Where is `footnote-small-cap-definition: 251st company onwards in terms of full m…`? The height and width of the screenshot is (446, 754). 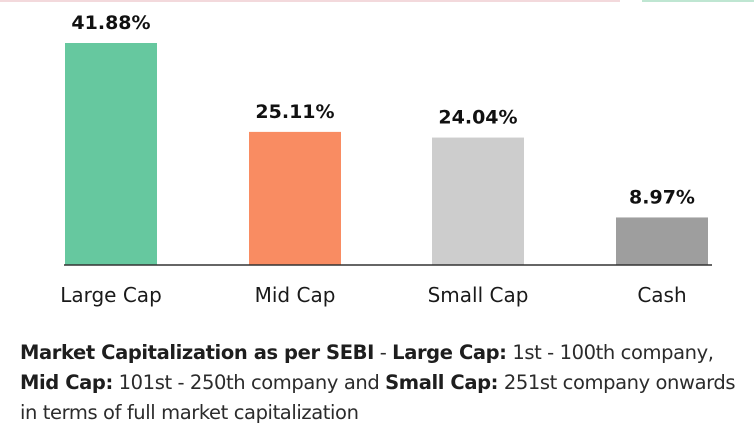
footnote-small-cap-definition: 251st company onwards in terms of full m… is located at coordinates (378, 397).